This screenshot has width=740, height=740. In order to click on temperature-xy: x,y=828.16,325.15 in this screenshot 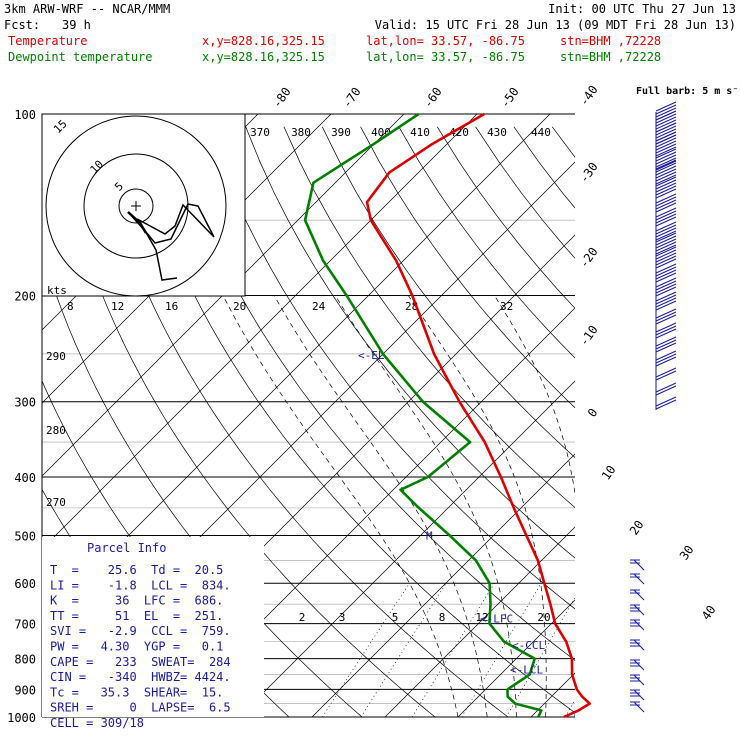, I will do `click(263, 41)`.